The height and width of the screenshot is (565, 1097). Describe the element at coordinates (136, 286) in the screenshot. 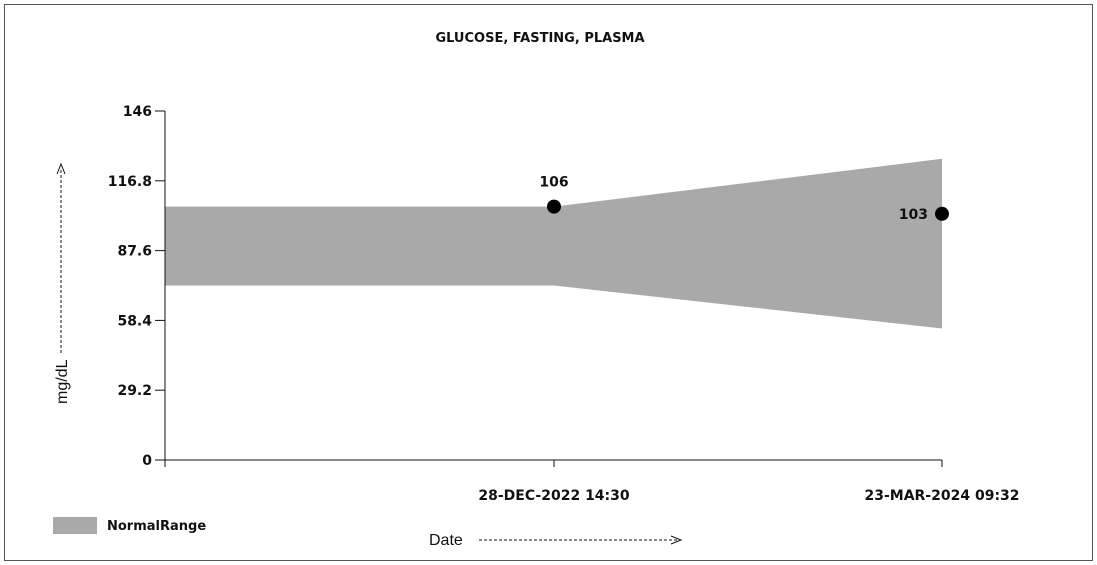

I see `y-tick-layer: 0 29.2 58.4 87.6 116.8 146` at that location.